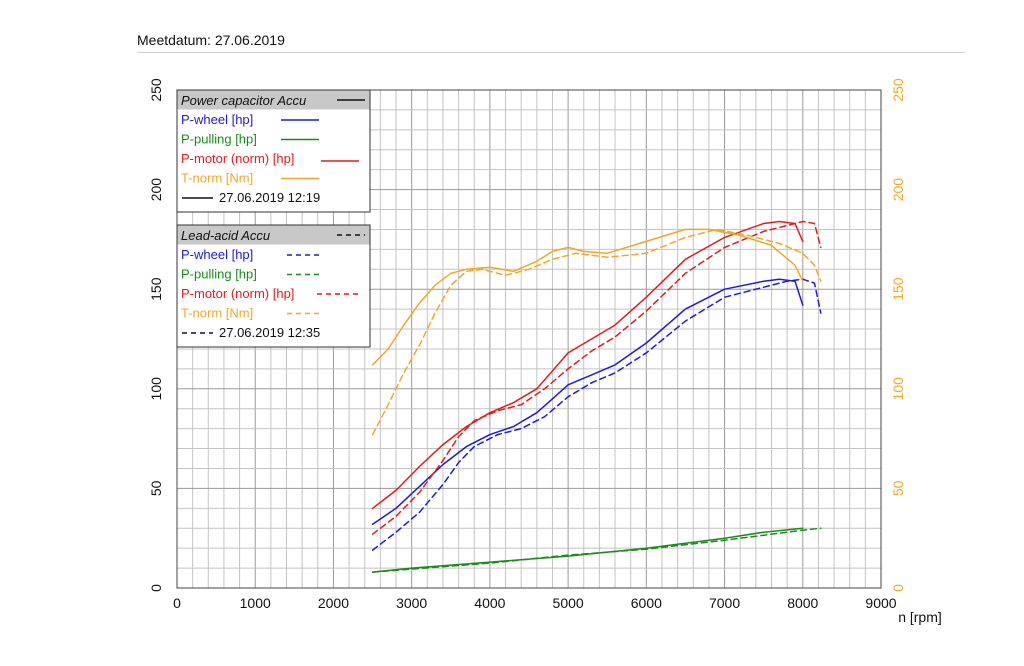 Image resolution: width=1024 pixels, height=666 pixels. I want to click on series-line-p-pulling-dashed, so click(596, 550).